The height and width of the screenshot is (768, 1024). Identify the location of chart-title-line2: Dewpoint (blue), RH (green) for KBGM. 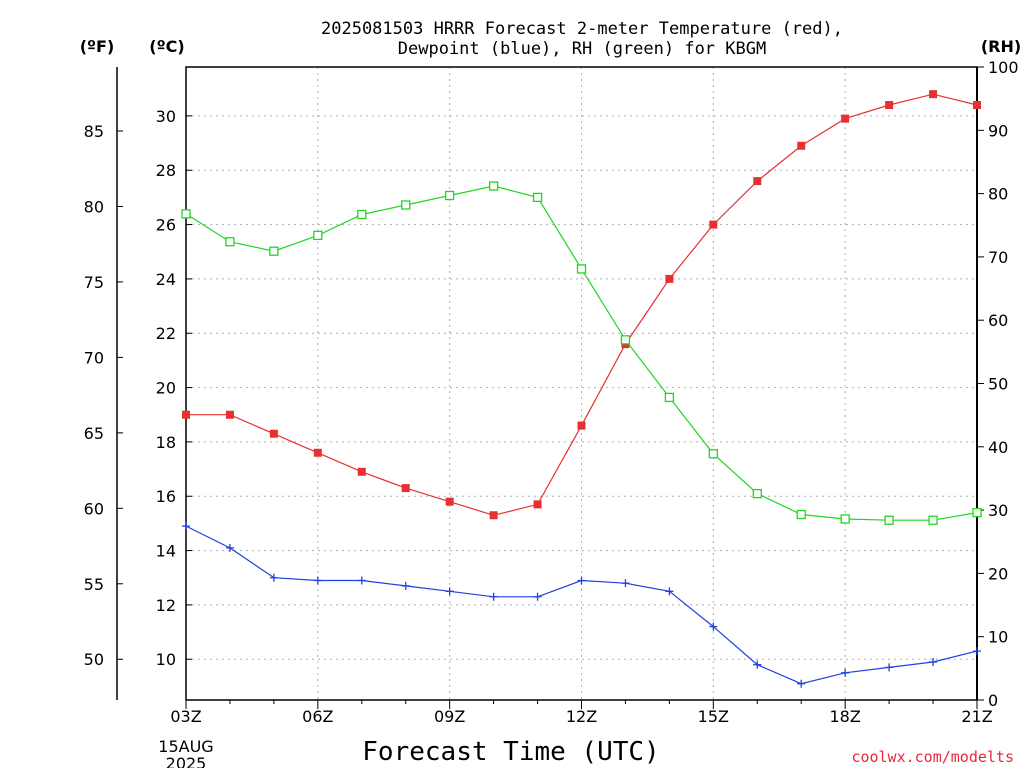
(582, 49).